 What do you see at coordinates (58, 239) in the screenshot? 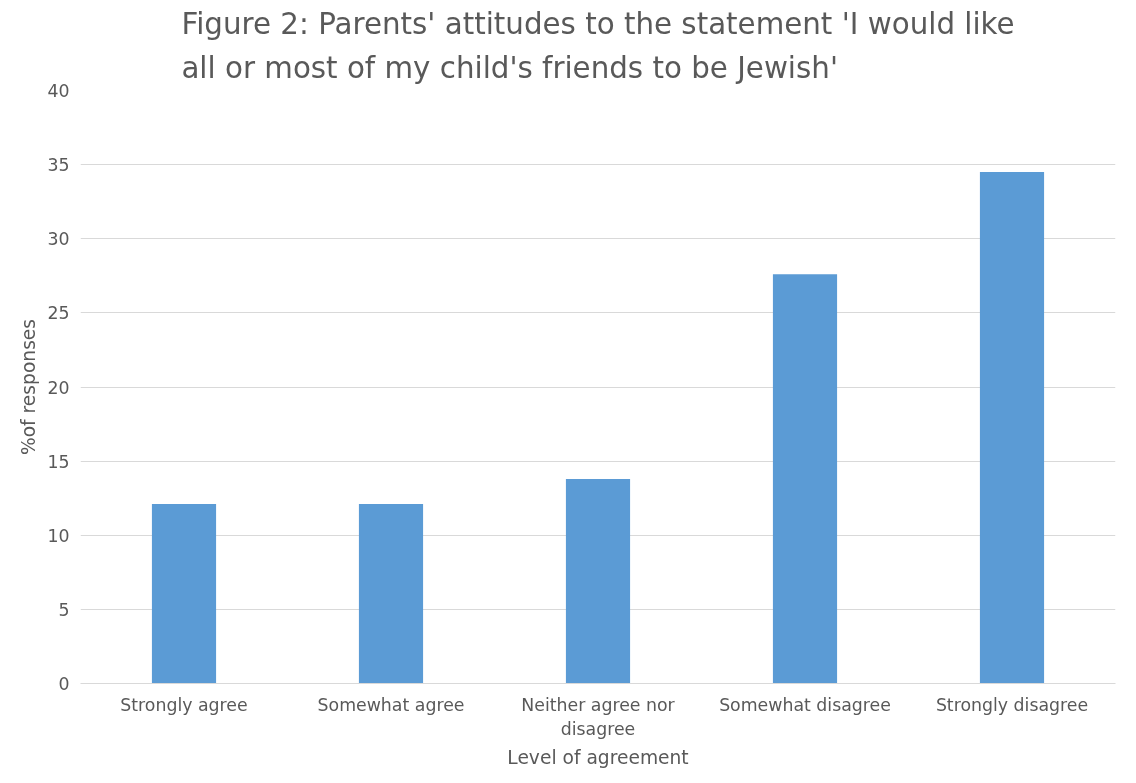
I see `y-tick-label: 30` at bounding box center [58, 239].